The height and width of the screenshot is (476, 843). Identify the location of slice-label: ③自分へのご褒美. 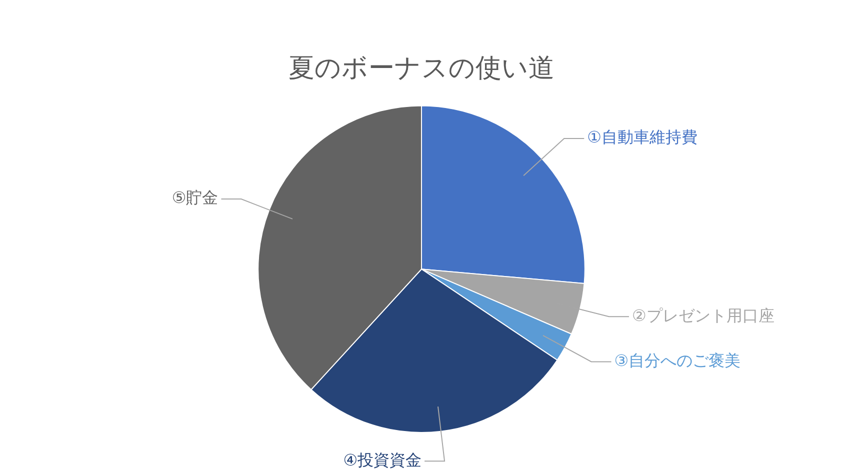
(677, 360).